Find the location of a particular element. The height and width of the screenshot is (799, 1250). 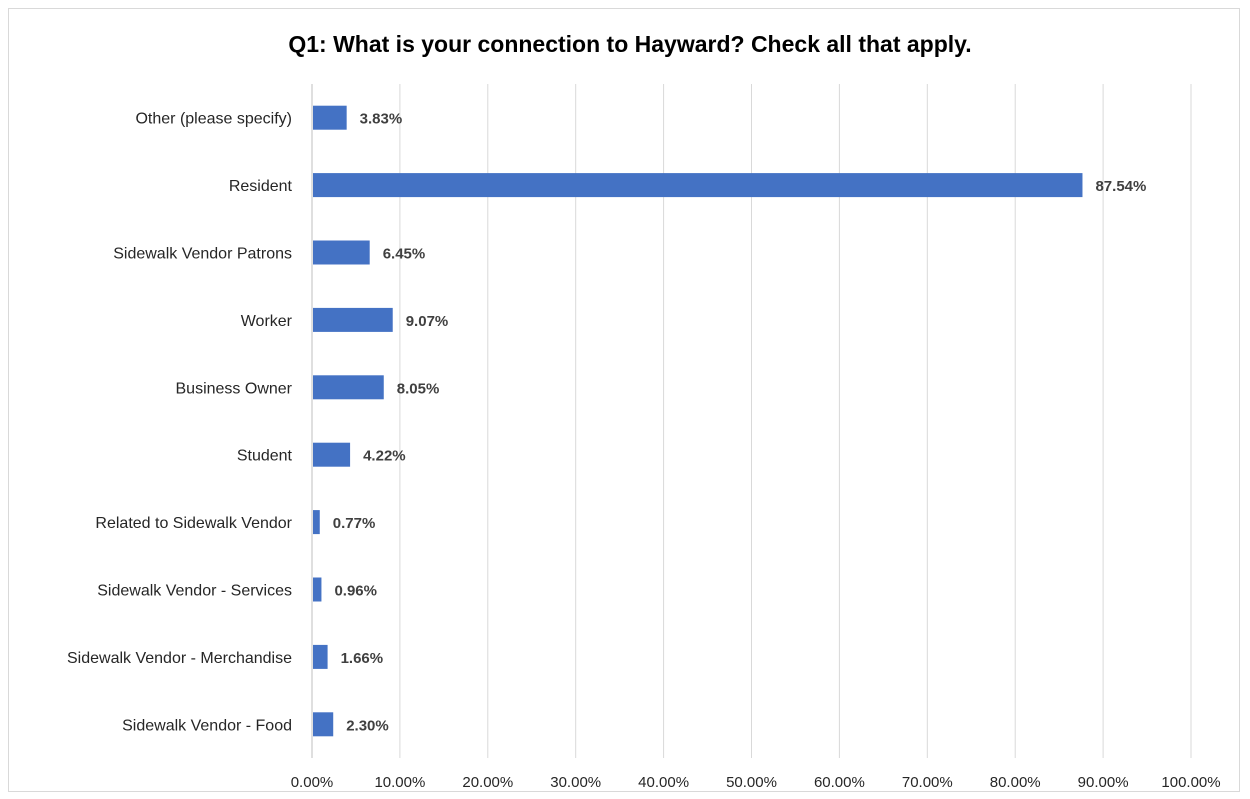

data-label: 1.66% is located at coordinates (362, 658).